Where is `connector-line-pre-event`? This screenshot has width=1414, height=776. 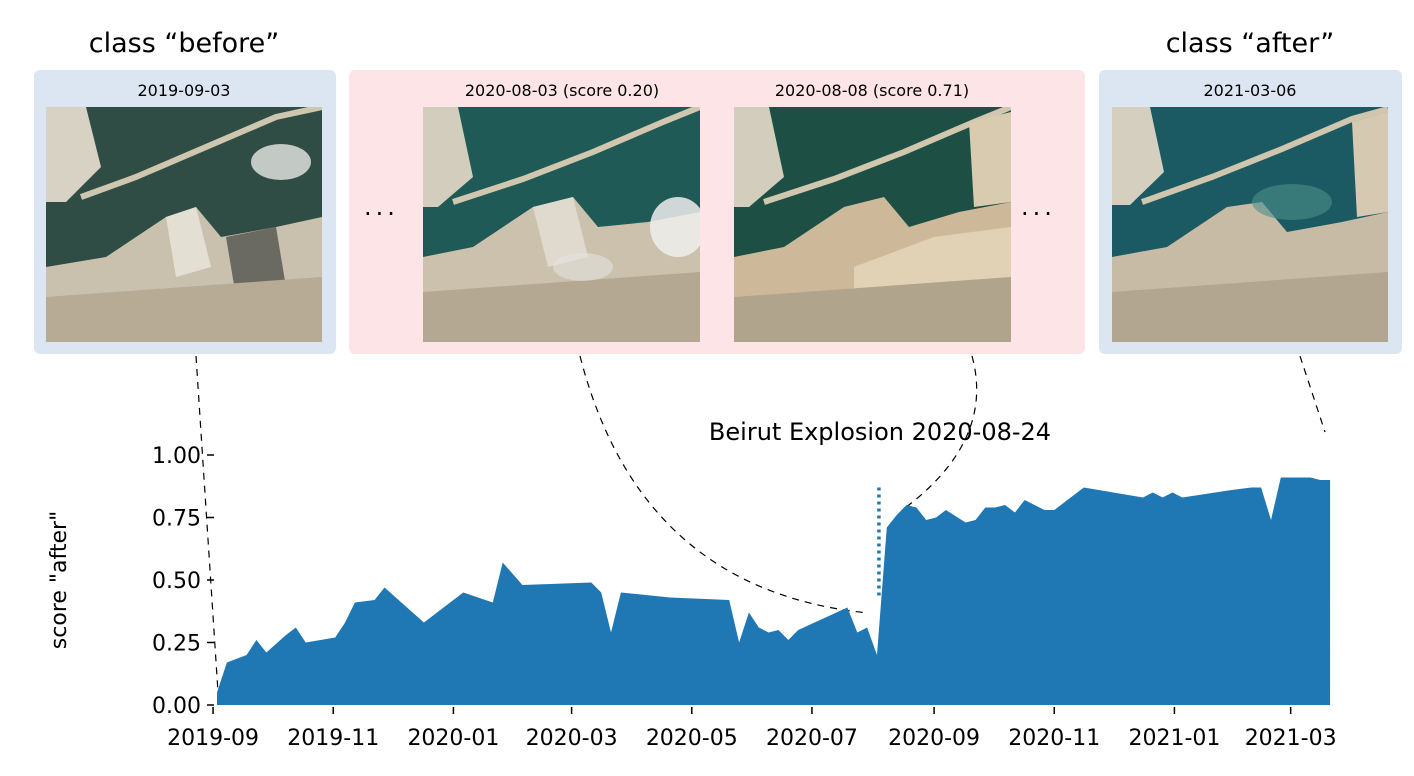 connector-line-pre-event is located at coordinates (724, 484).